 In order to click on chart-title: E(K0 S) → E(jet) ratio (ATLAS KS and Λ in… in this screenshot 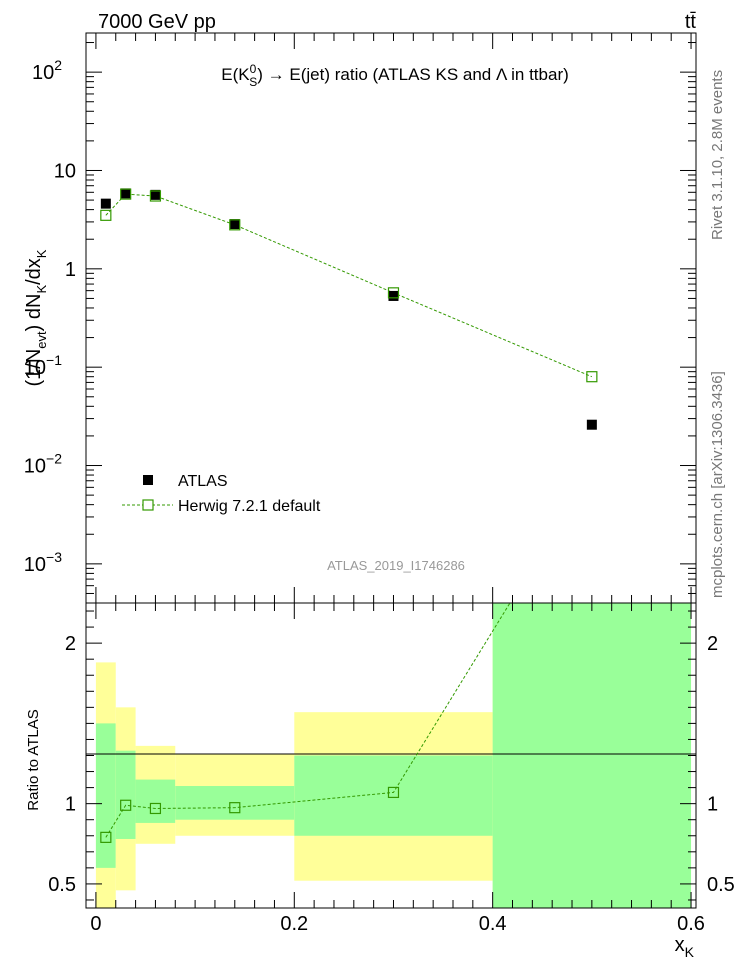, I will do `click(395, 75)`.